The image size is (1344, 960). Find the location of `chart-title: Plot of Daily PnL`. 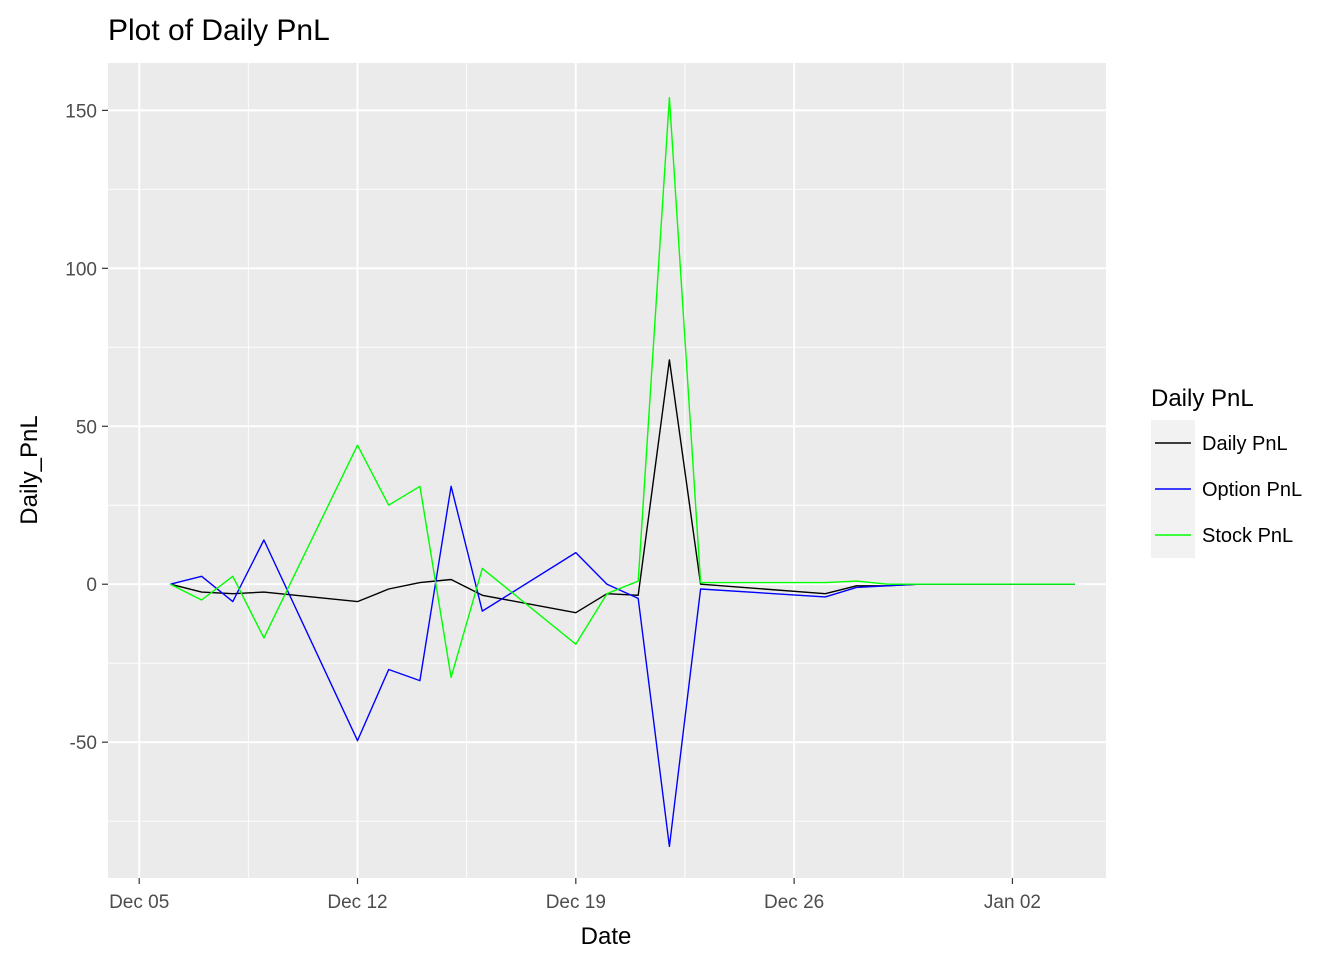

chart-title: Plot of Daily PnL is located at coordinates (219, 30).